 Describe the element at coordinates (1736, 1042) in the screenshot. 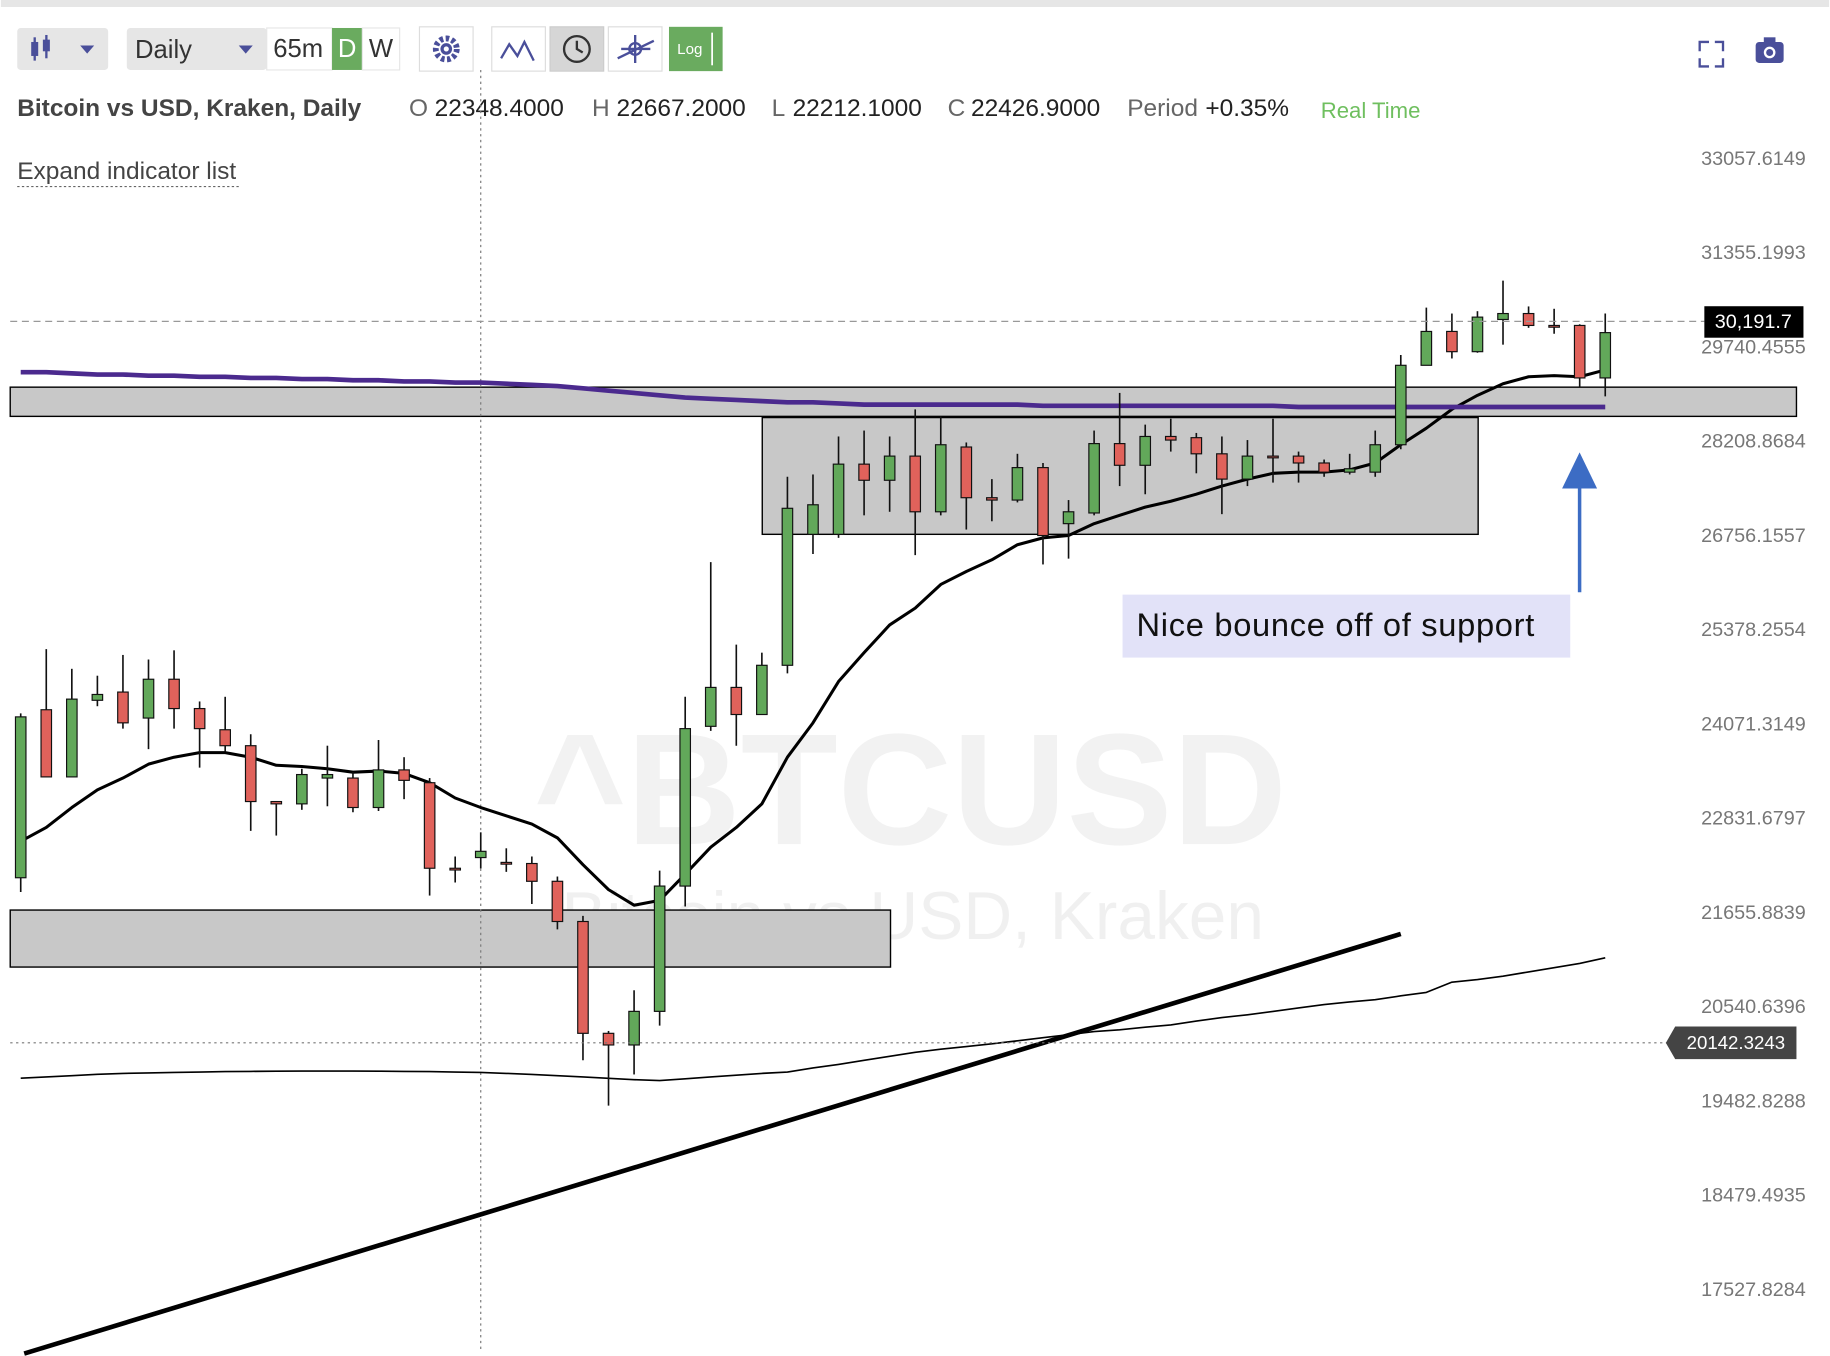

I see `crosshair-label: 20142.3243` at that location.